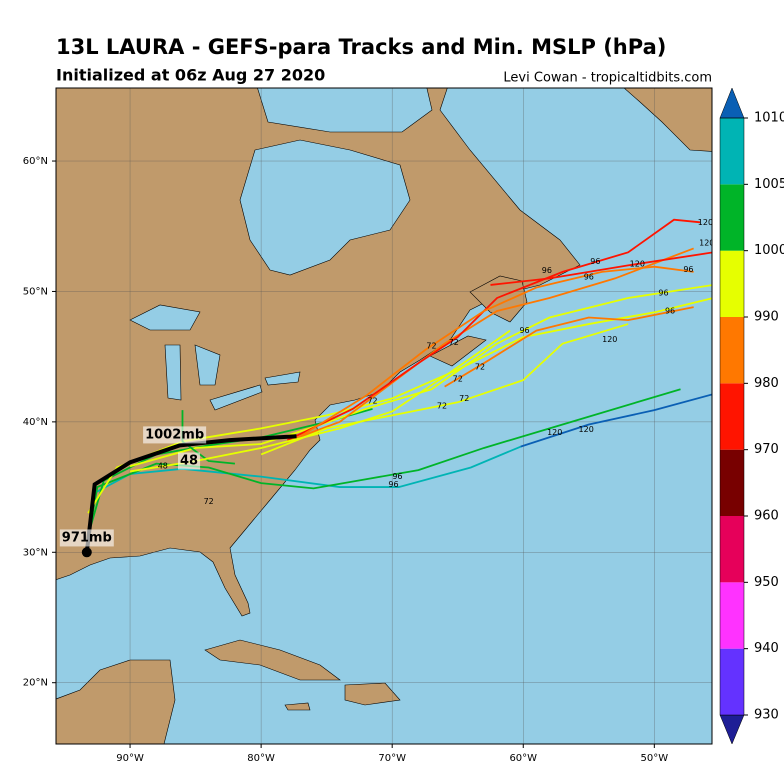 This screenshot has height=767, width=784. I want to click on annotation: 971mb, so click(87, 537).